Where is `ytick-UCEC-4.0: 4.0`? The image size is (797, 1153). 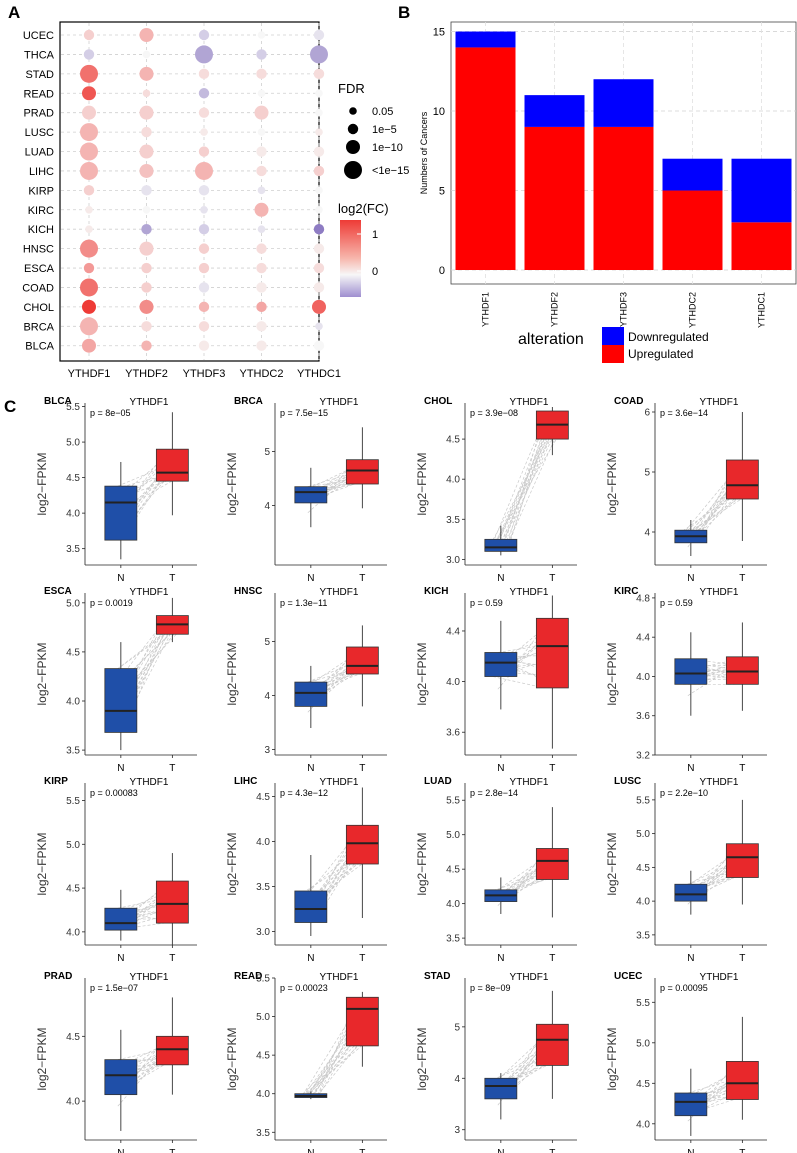
ytick-UCEC-4.0: 4.0 is located at coordinates (643, 1124).